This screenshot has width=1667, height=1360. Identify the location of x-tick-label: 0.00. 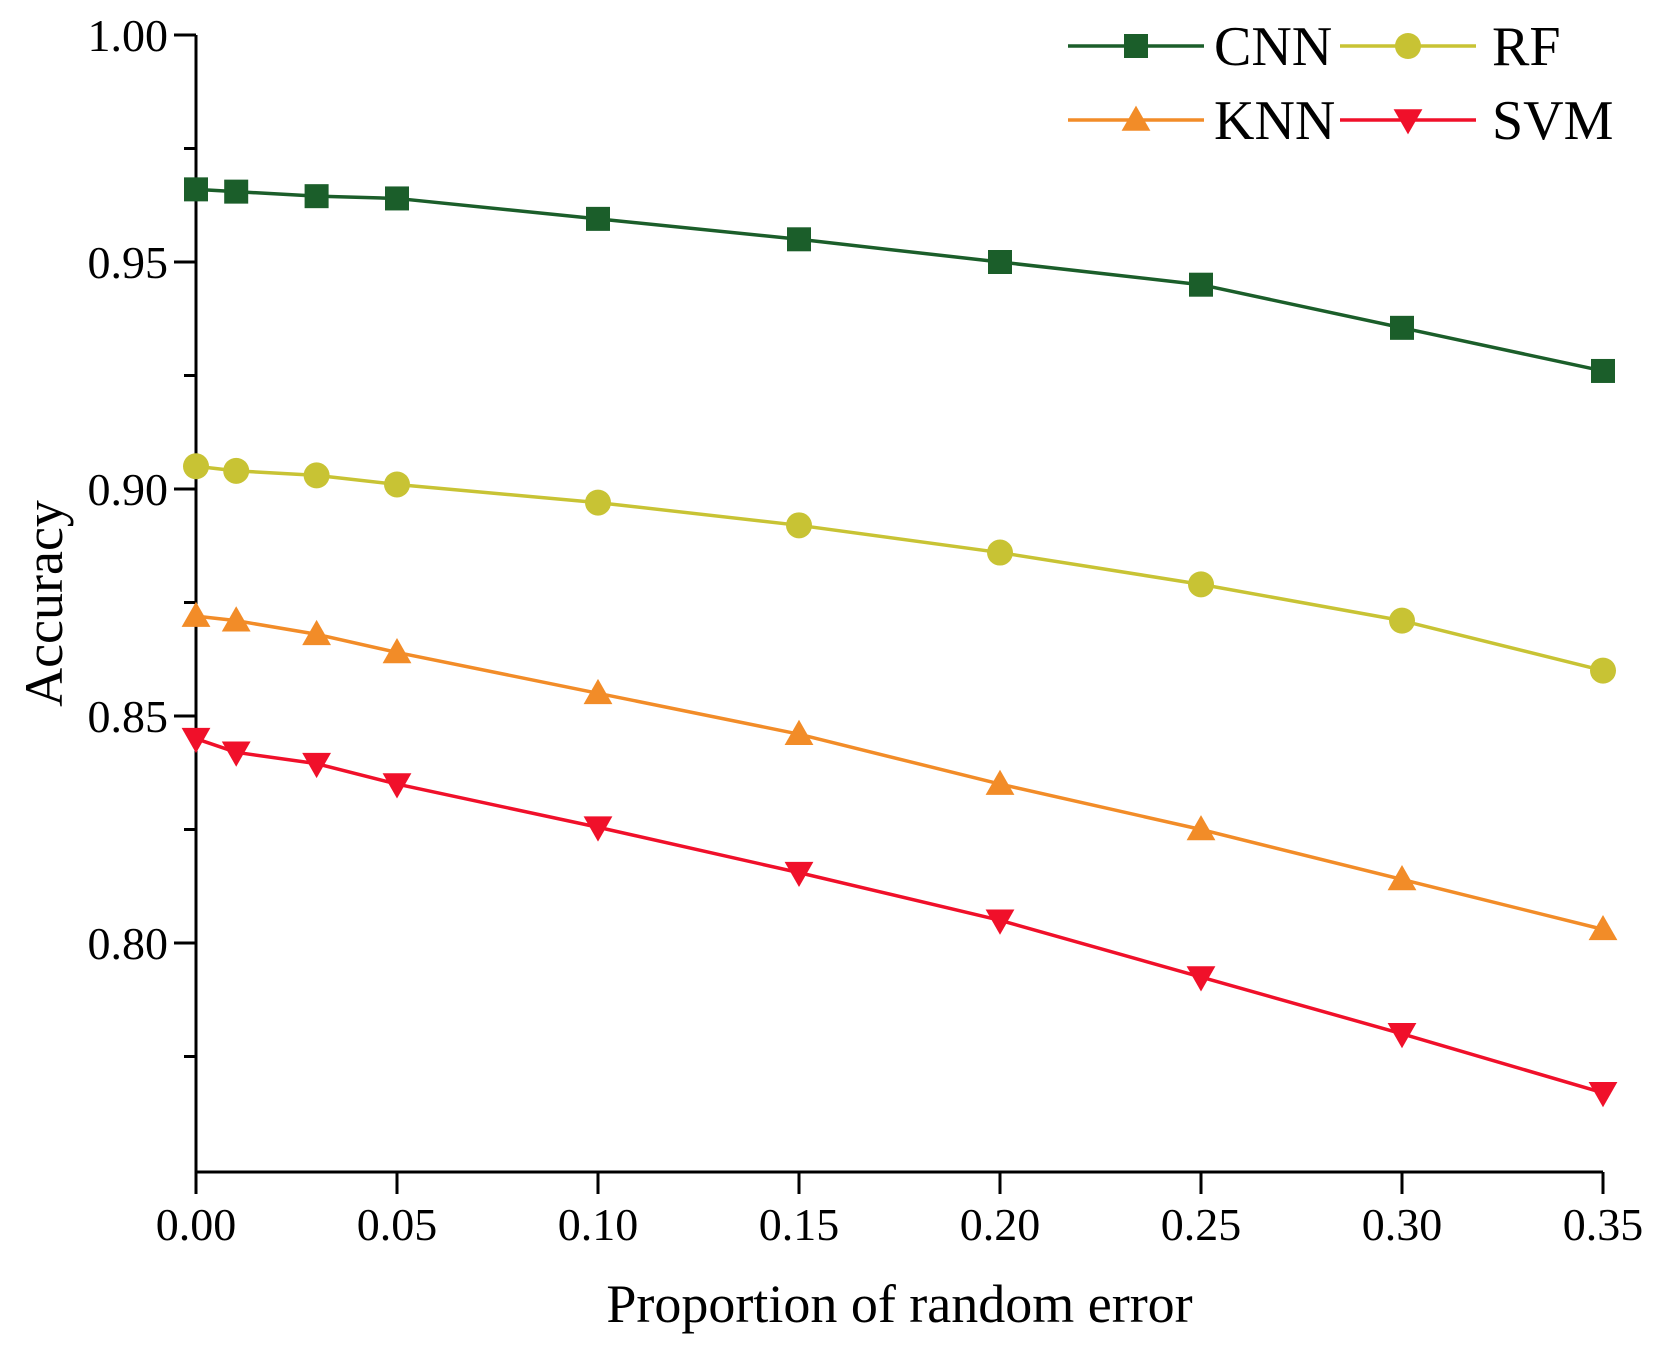
(196, 1224).